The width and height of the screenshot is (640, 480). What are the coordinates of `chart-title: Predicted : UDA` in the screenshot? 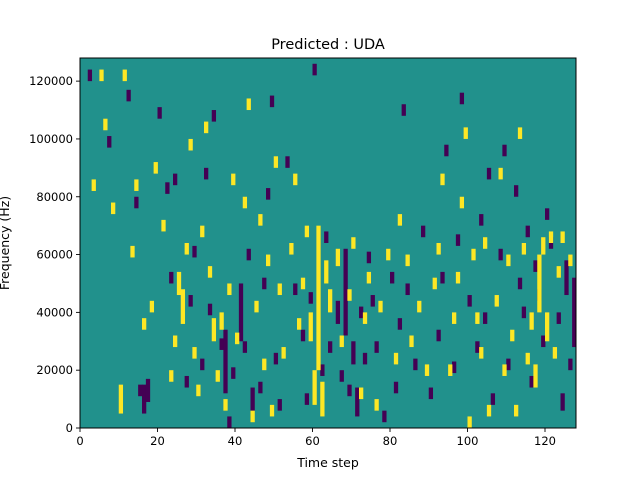 It's located at (328, 45).